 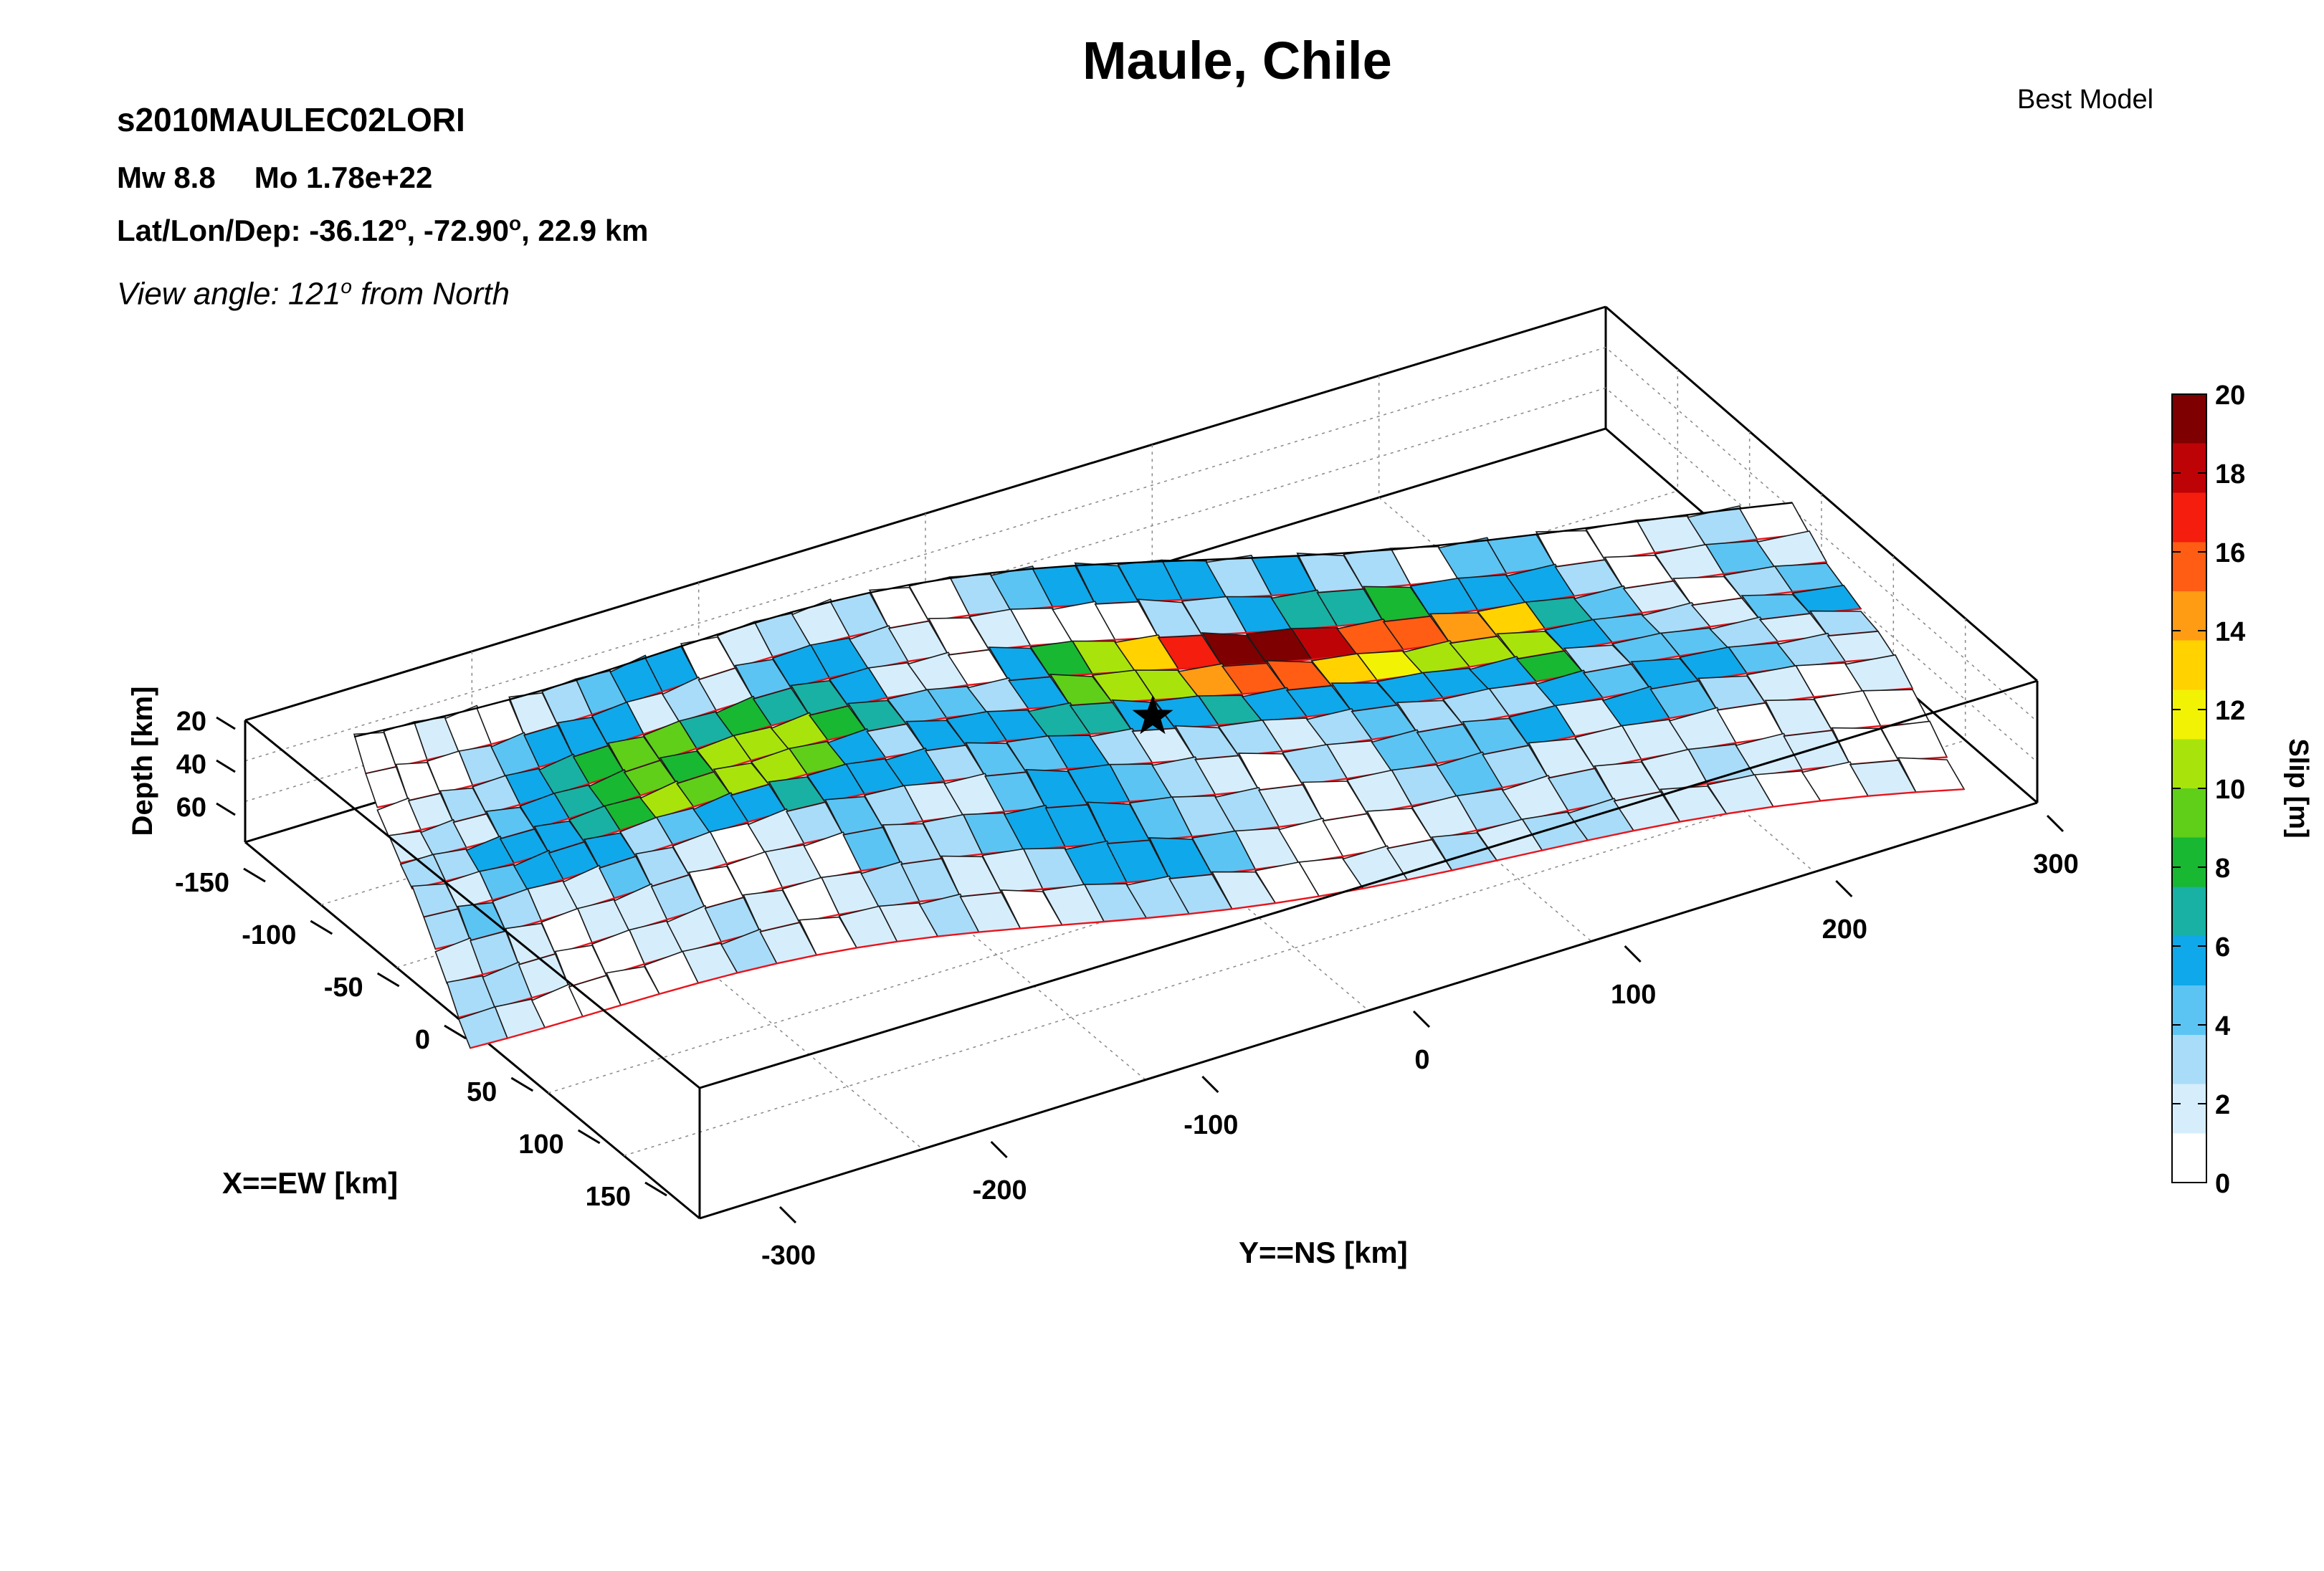 What do you see at coordinates (608, 1197) in the screenshot?
I see `x-tick-label: 150` at bounding box center [608, 1197].